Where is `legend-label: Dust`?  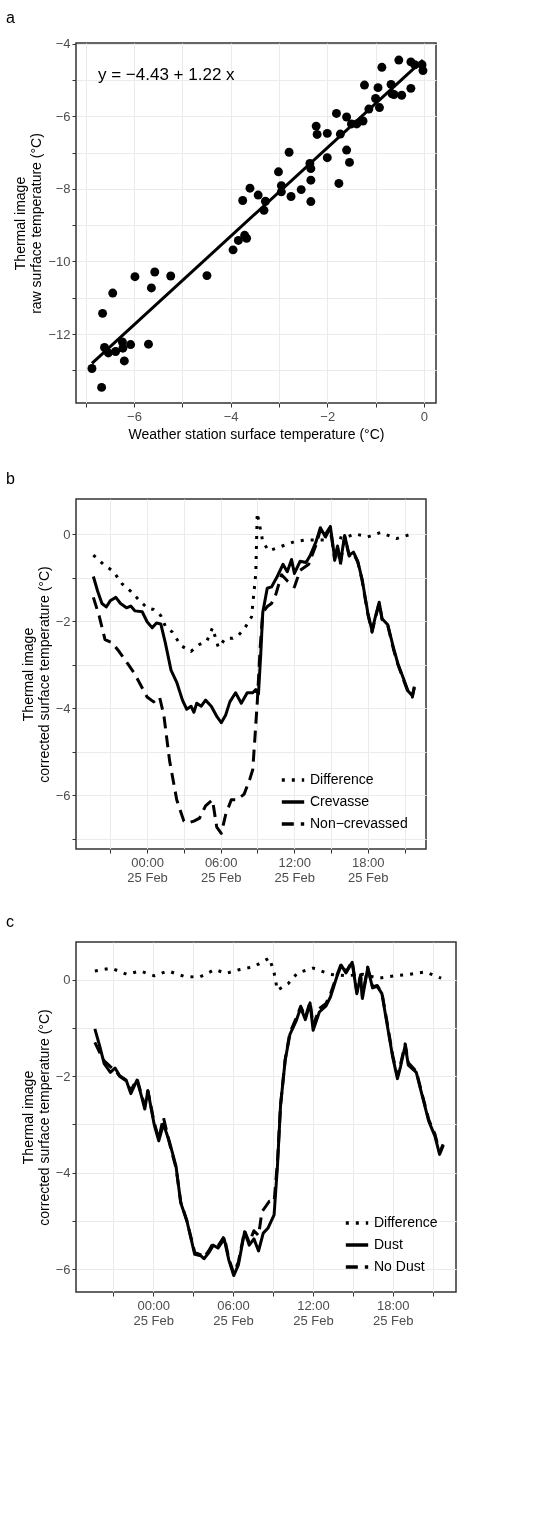 legend-label: Dust is located at coordinates (388, 1244).